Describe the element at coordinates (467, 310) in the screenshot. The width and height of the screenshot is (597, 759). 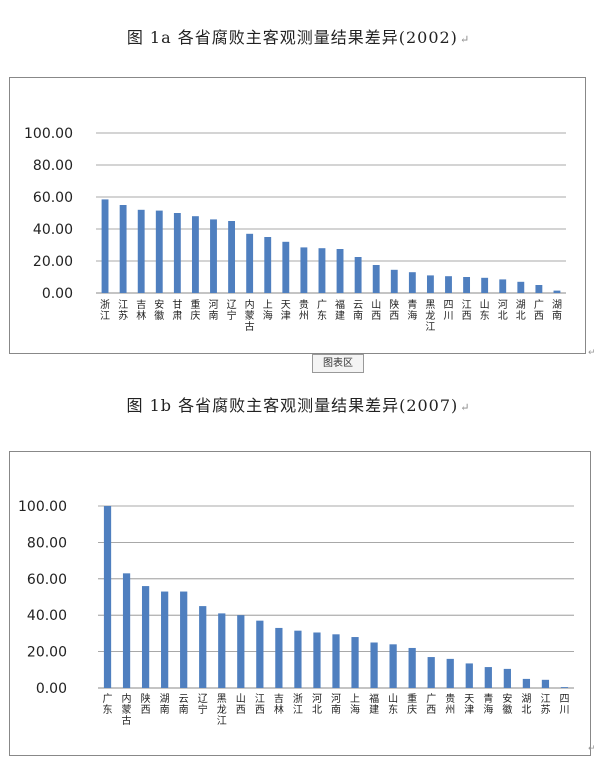
I see `x-category-label: 江西` at that location.